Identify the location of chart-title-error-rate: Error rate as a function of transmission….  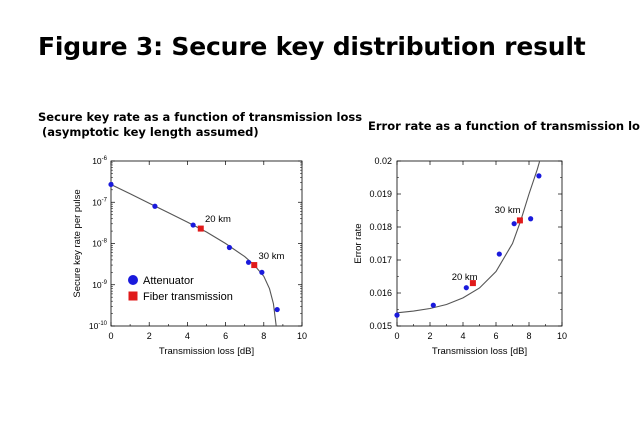
(504, 126).